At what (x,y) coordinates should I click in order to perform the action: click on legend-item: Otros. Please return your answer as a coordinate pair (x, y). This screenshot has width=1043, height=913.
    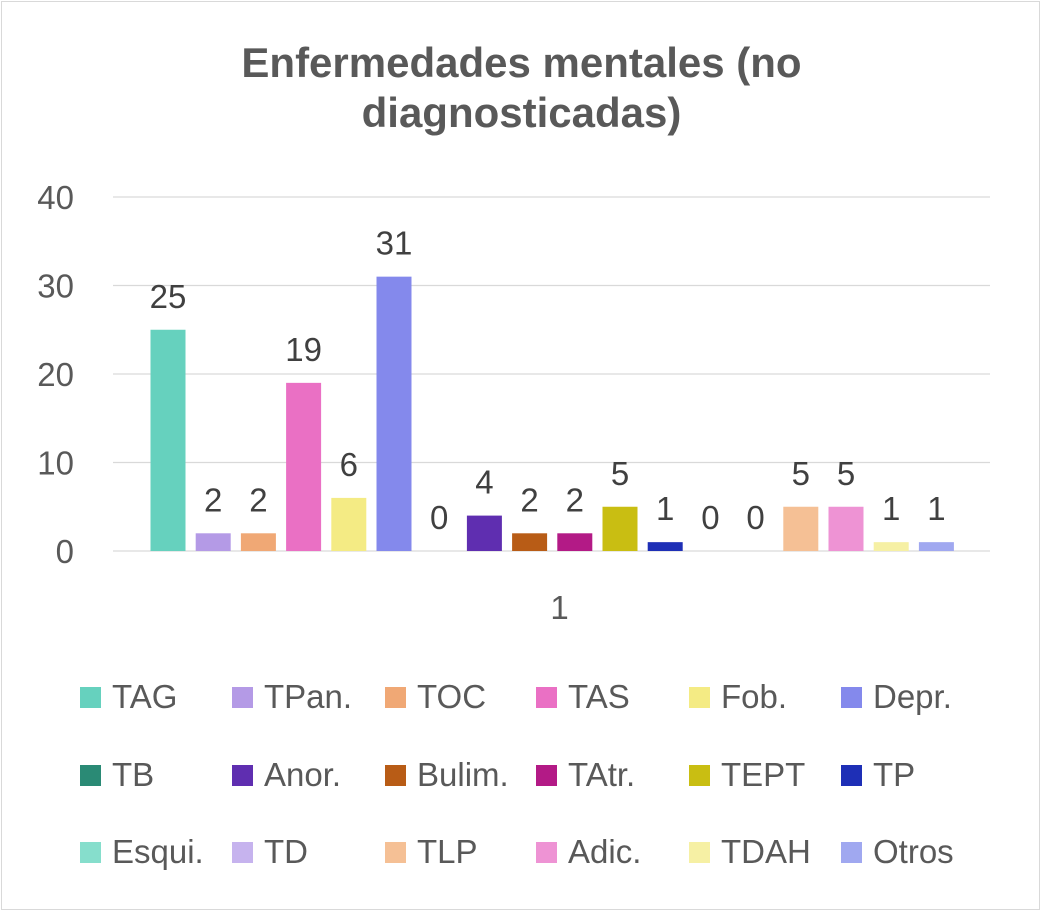
    Looking at the image, I should click on (897, 852).